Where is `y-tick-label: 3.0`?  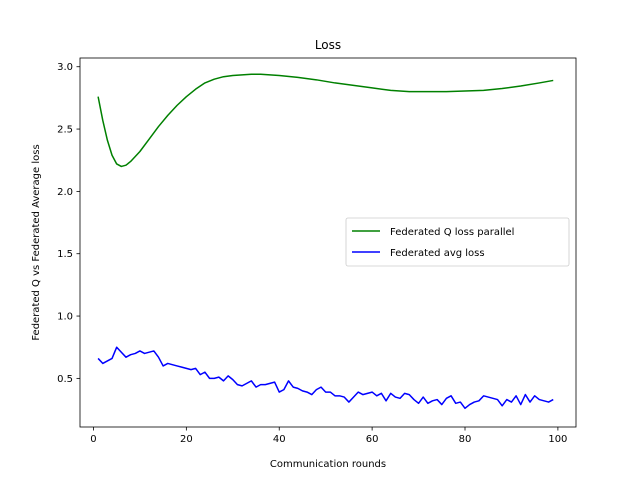
y-tick-label: 3.0 is located at coordinates (65, 67).